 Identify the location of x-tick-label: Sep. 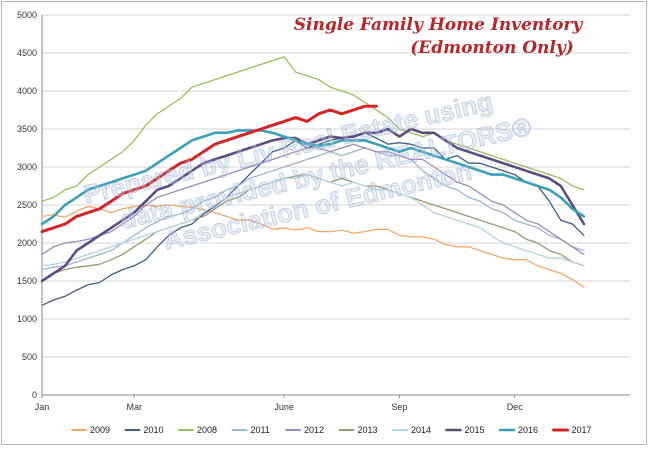
(399, 407).